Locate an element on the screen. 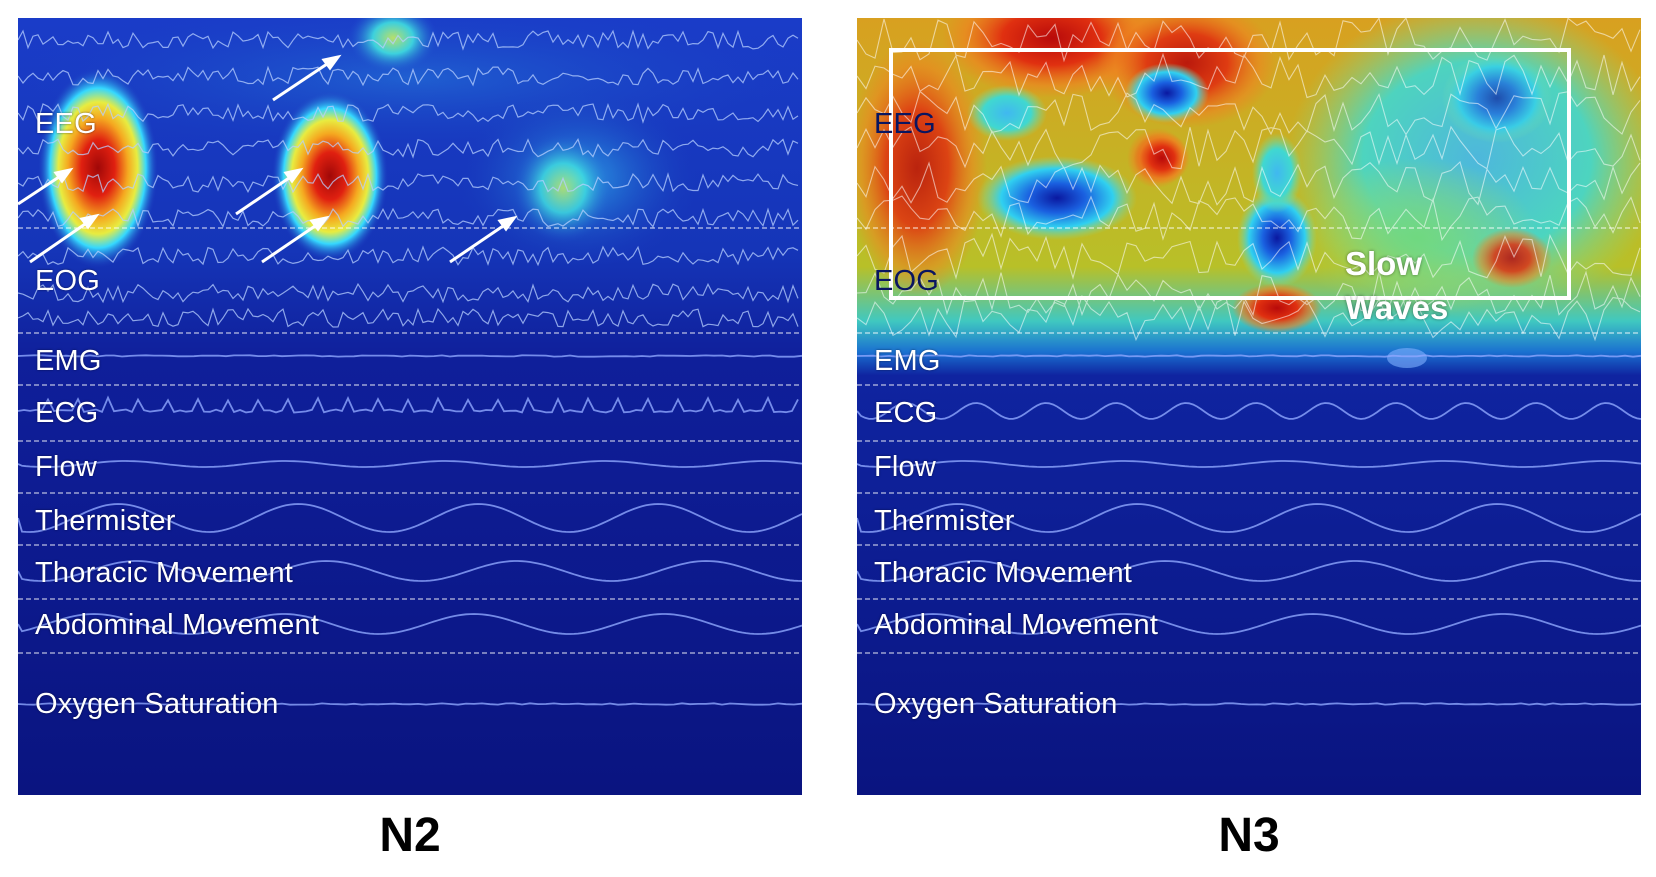 The height and width of the screenshot is (877, 1656). arrow-icon is located at coordinates (268, 159).